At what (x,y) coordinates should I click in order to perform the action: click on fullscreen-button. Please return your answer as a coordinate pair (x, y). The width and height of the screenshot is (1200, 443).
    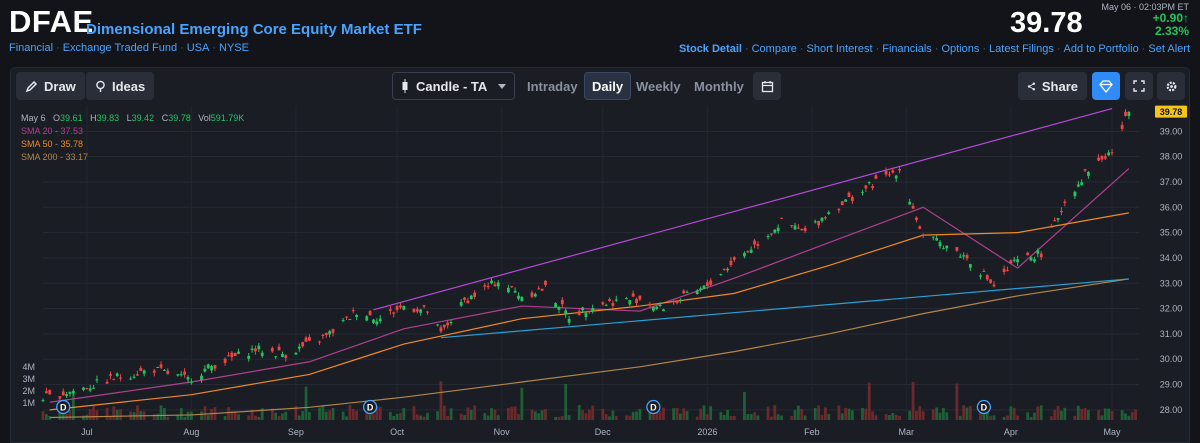
    Looking at the image, I should click on (1139, 86).